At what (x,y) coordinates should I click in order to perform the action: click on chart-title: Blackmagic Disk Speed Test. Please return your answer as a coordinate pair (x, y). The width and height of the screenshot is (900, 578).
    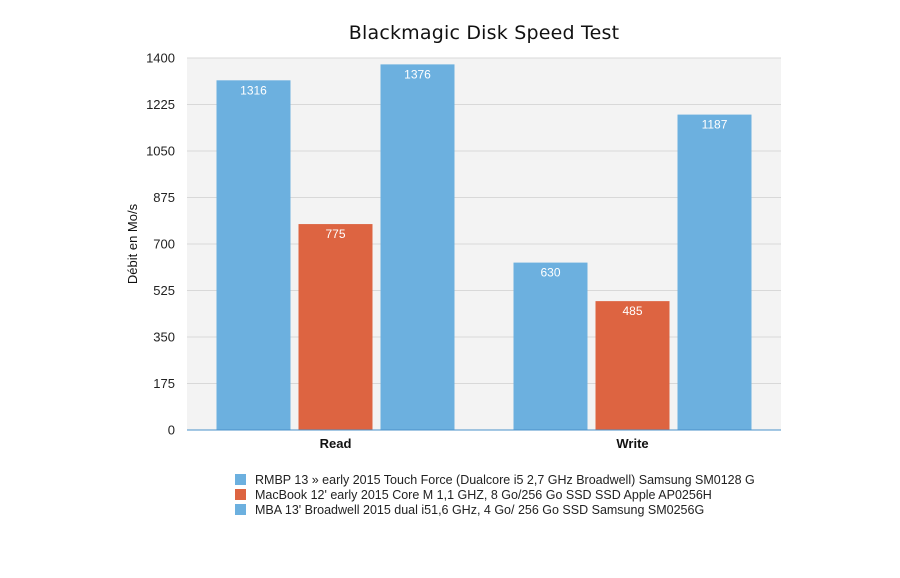
    Looking at the image, I should click on (484, 33).